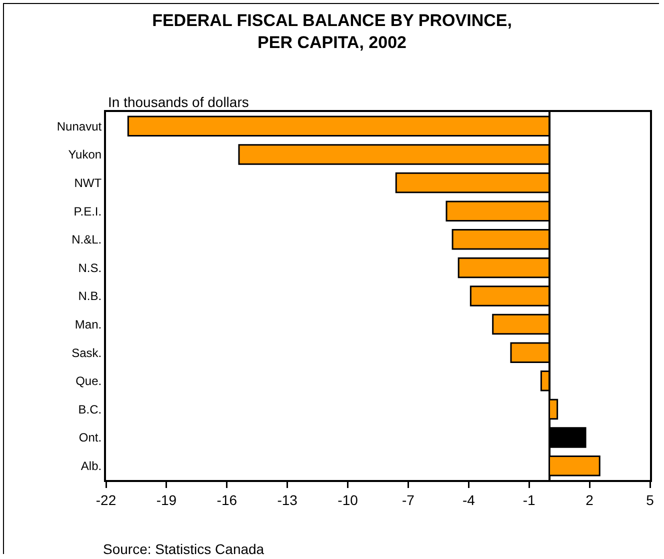  I want to click on x-tick-label: 5, so click(650, 500).